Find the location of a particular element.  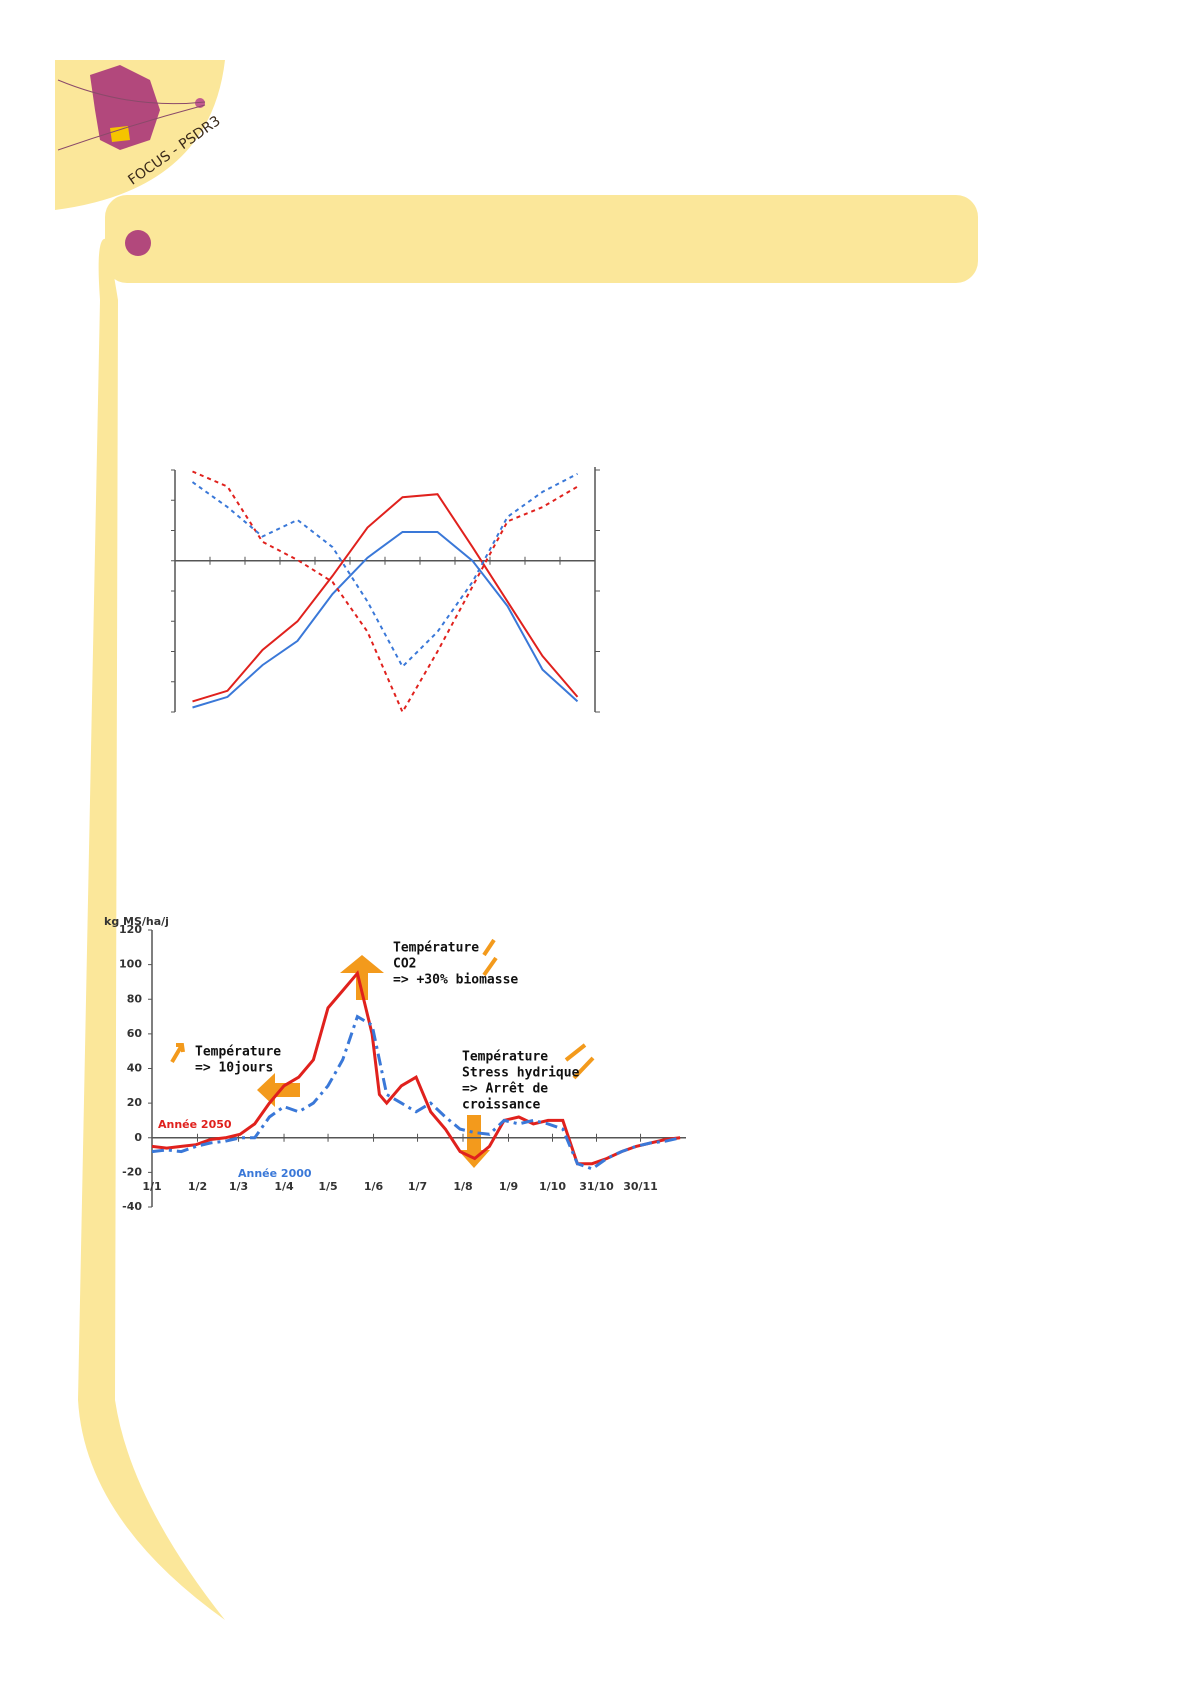

annotation: croissance is located at coordinates (501, 1105).